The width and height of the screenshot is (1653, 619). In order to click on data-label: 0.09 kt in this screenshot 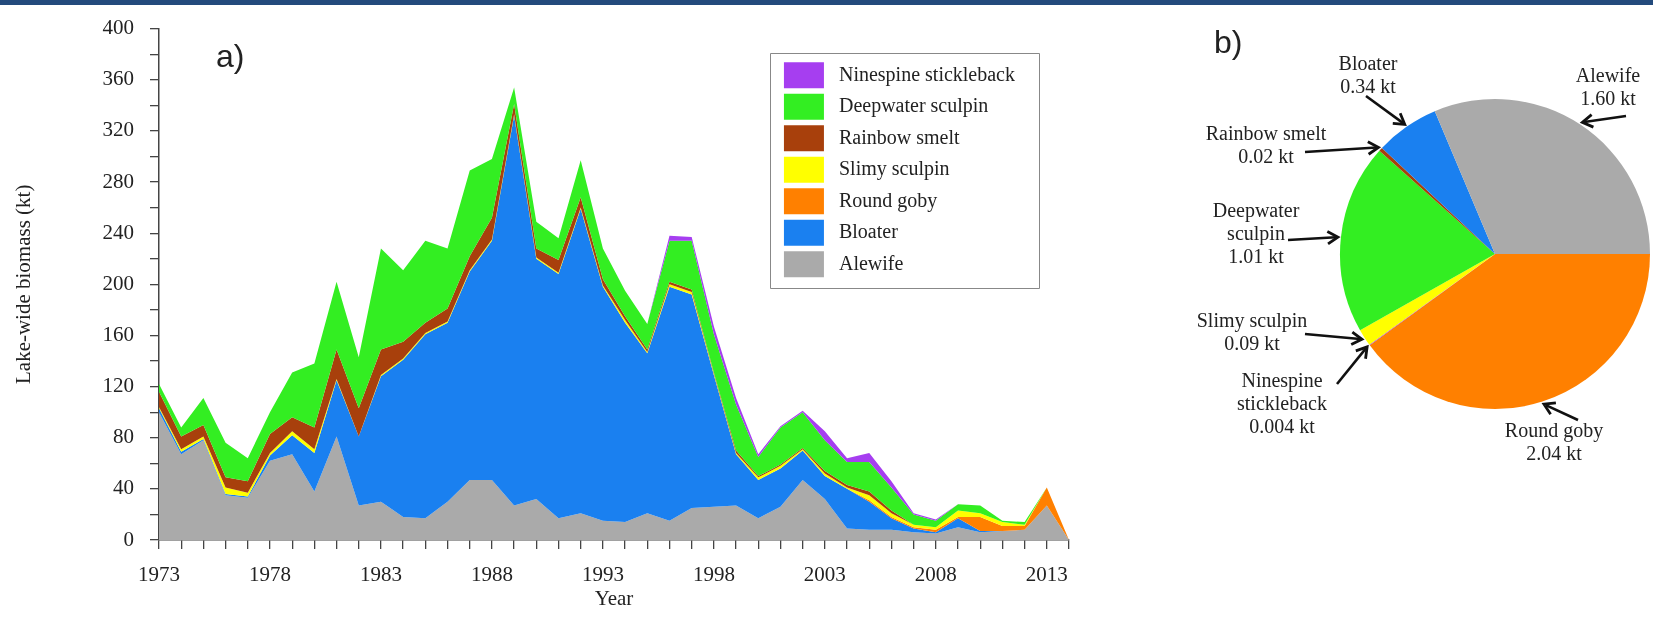, I will do `click(1252, 343)`.